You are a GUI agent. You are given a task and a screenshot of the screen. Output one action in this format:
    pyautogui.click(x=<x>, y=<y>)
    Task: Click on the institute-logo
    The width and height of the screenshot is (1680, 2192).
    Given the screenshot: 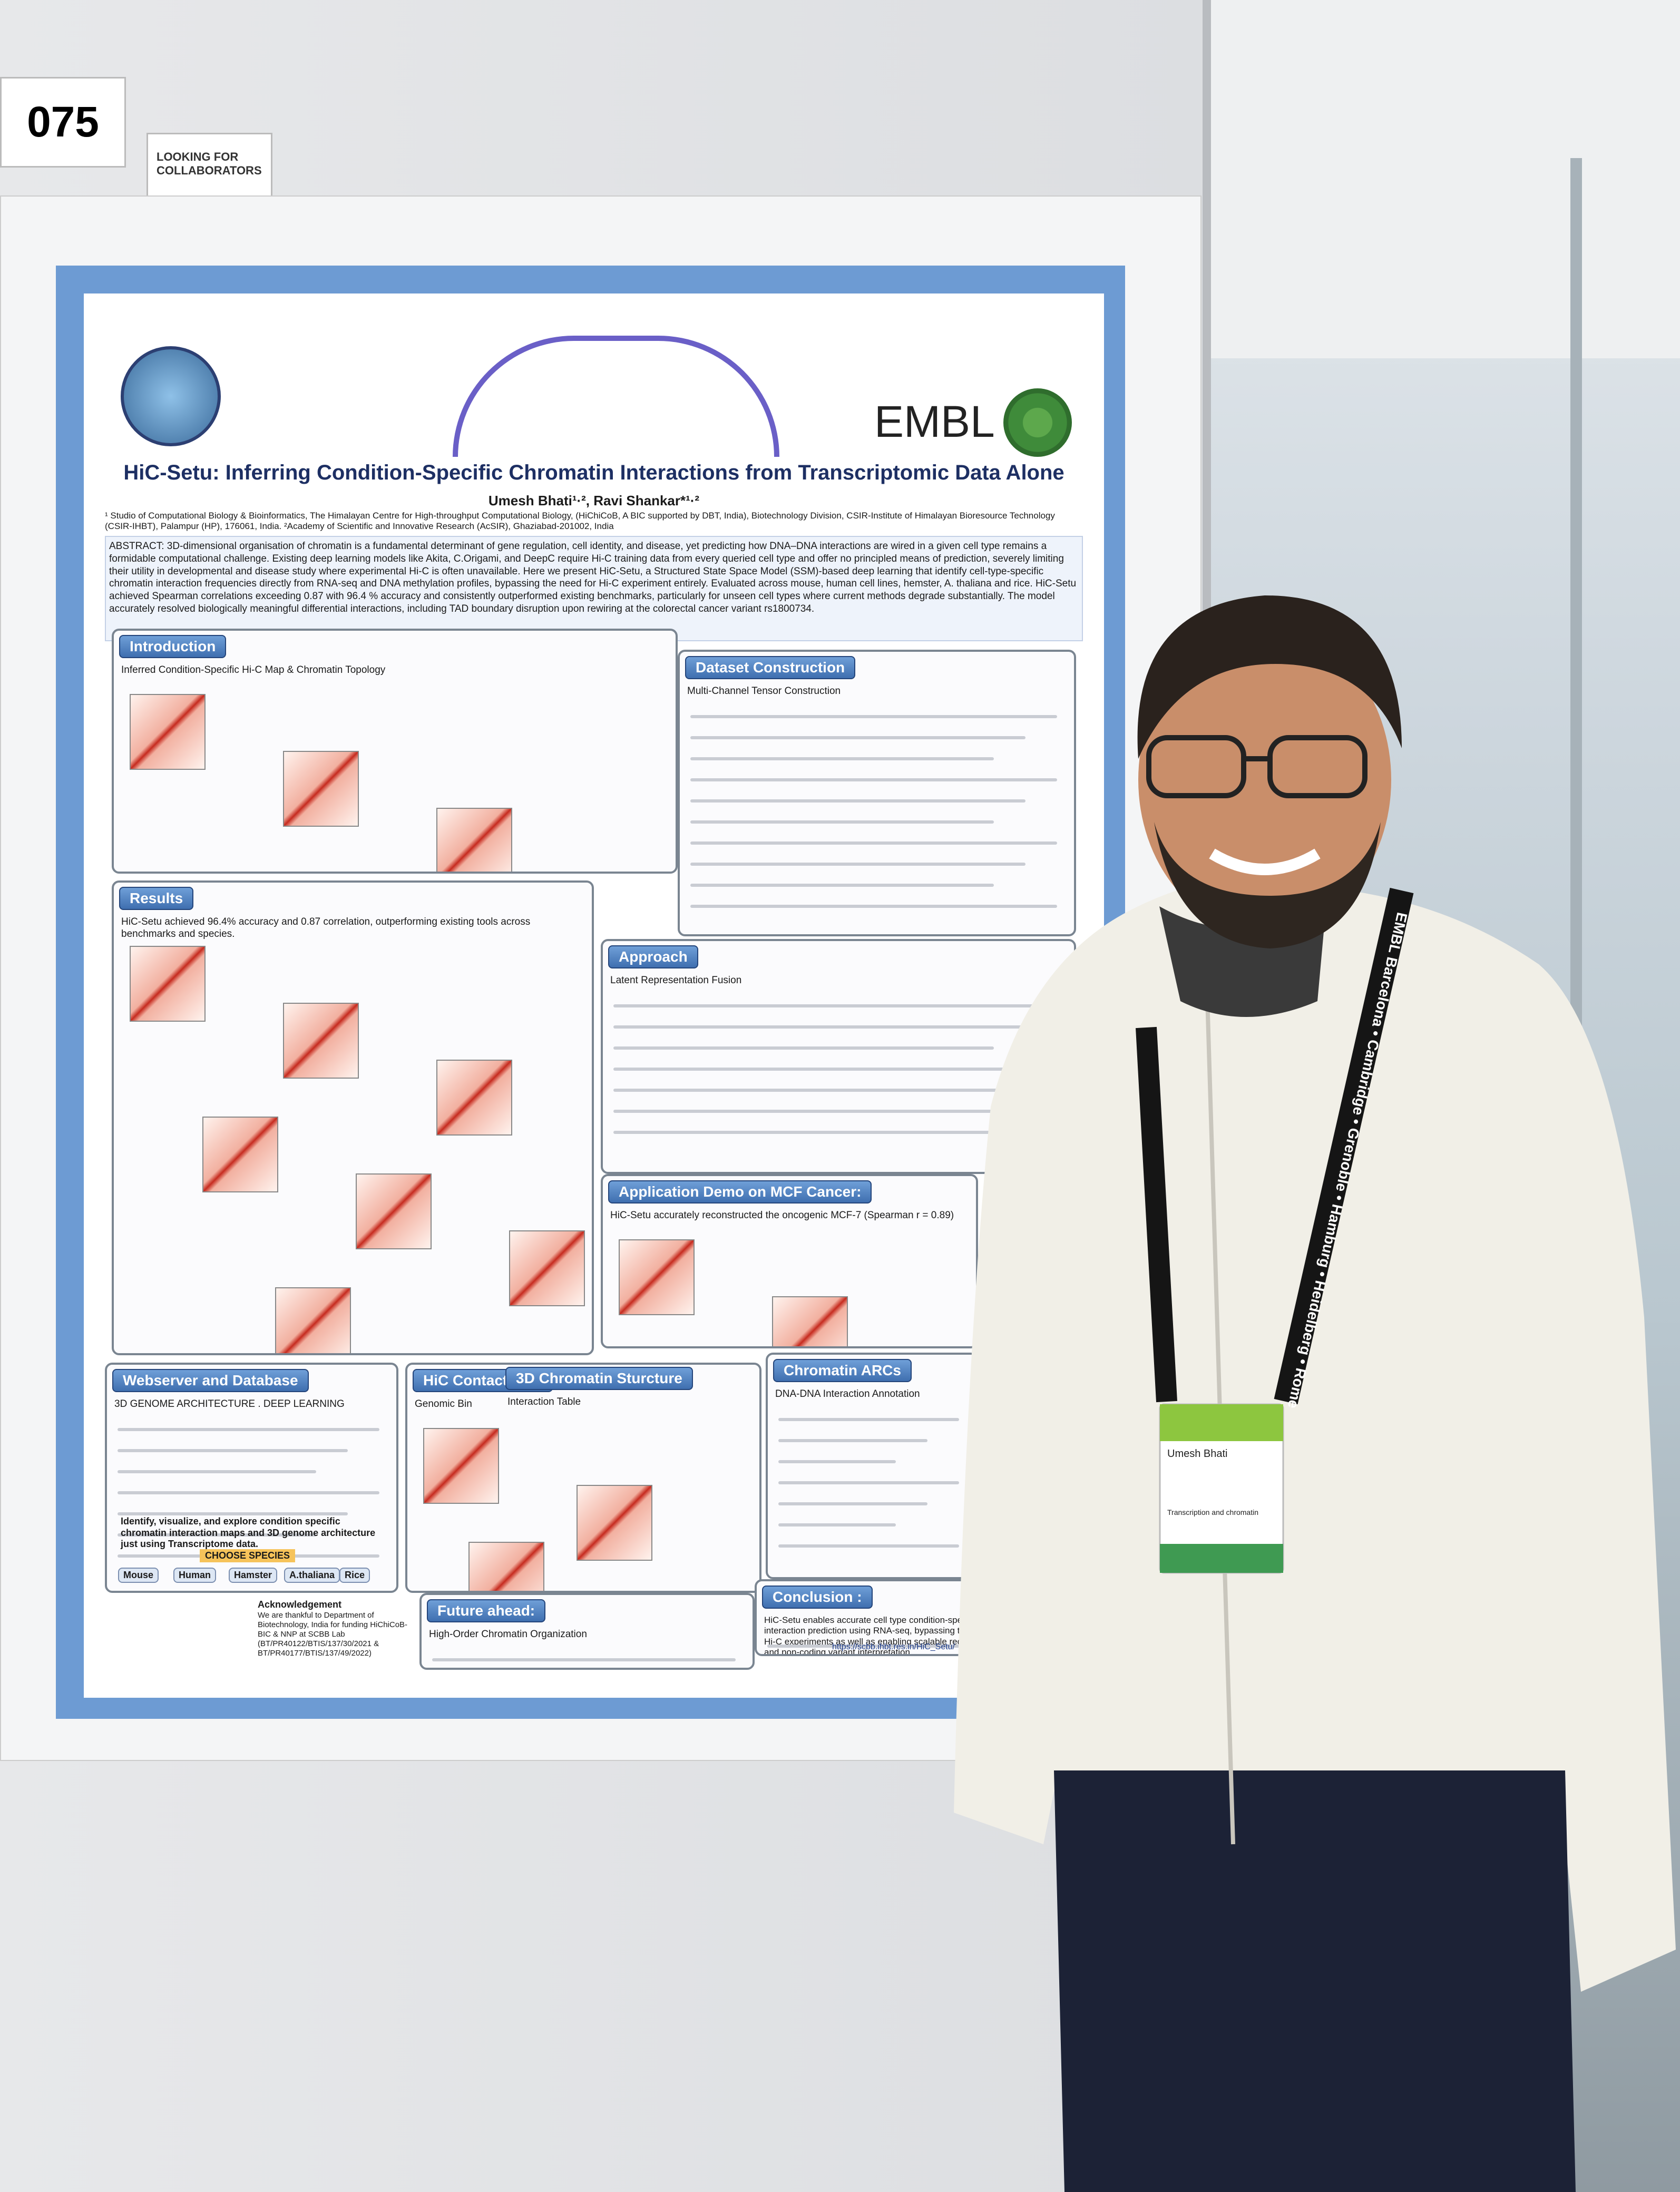 What is the action you would take?
    pyautogui.click(x=171, y=396)
    